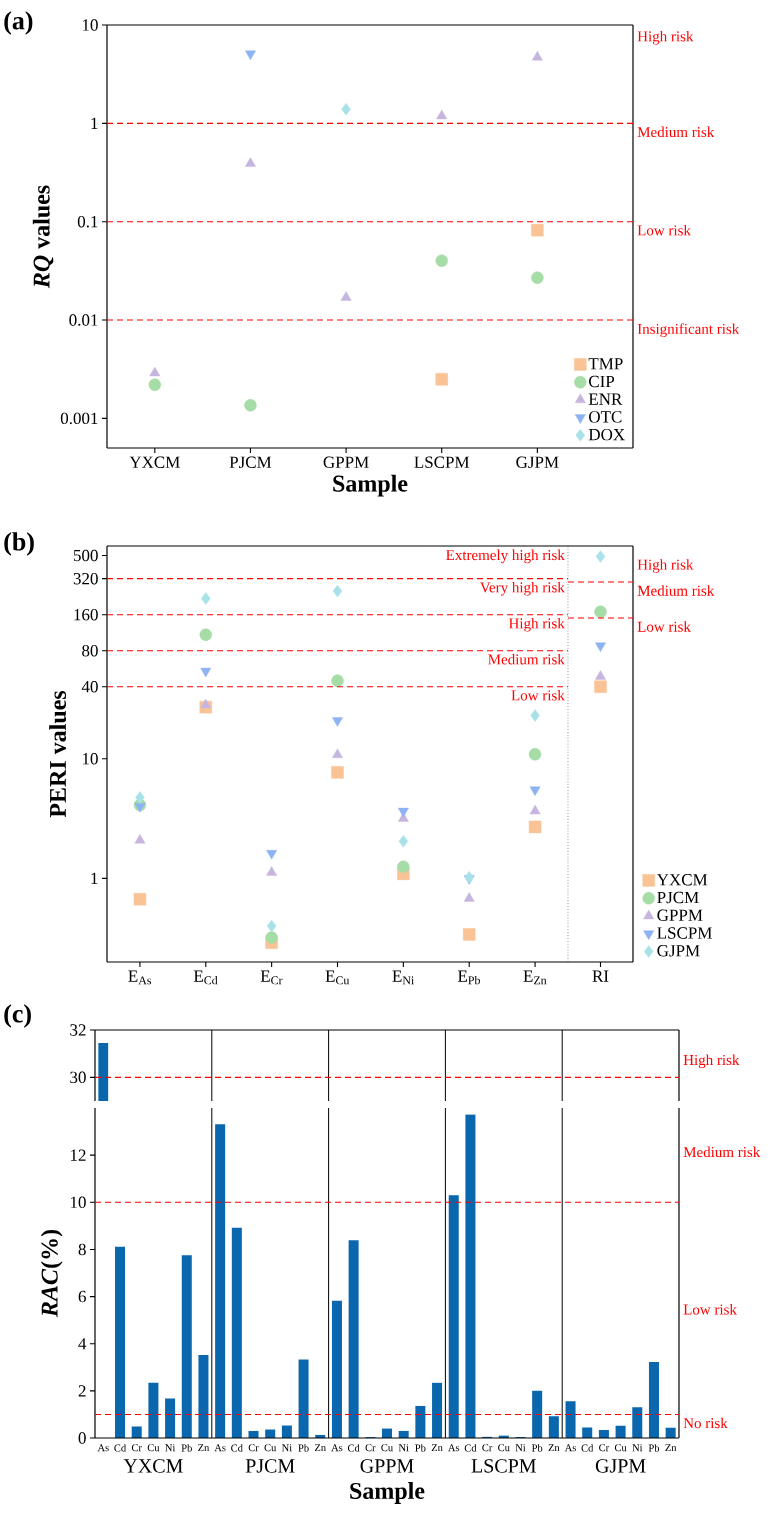  What do you see at coordinates (82, 1296) in the screenshot?
I see `y-tick-label: 6` at bounding box center [82, 1296].